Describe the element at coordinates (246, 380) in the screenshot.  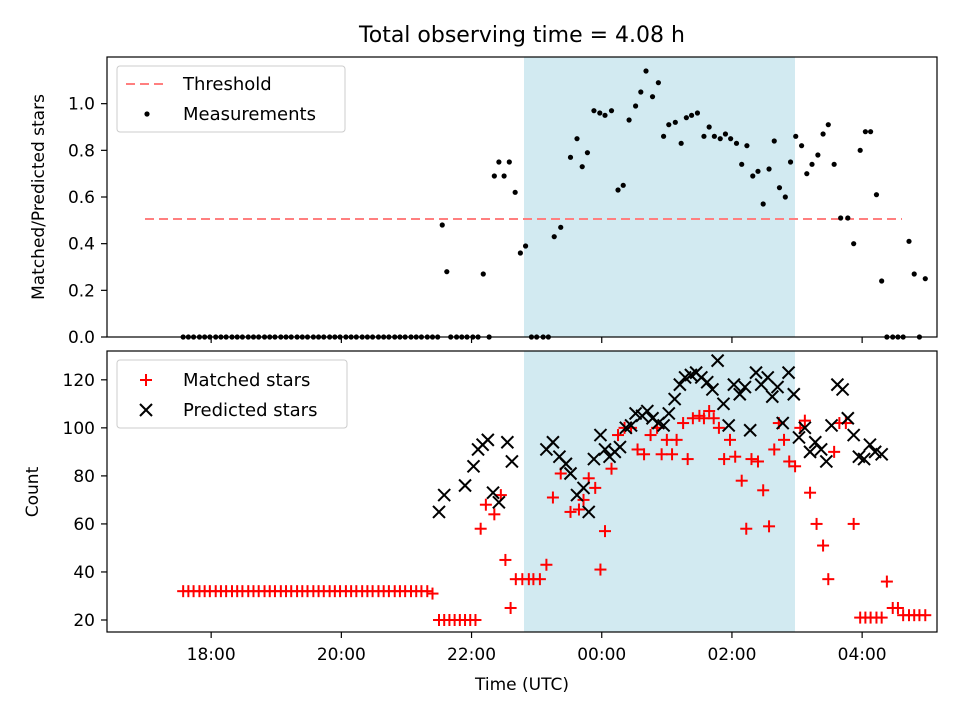
I see `legend-matched-label: Matched stars` at that location.